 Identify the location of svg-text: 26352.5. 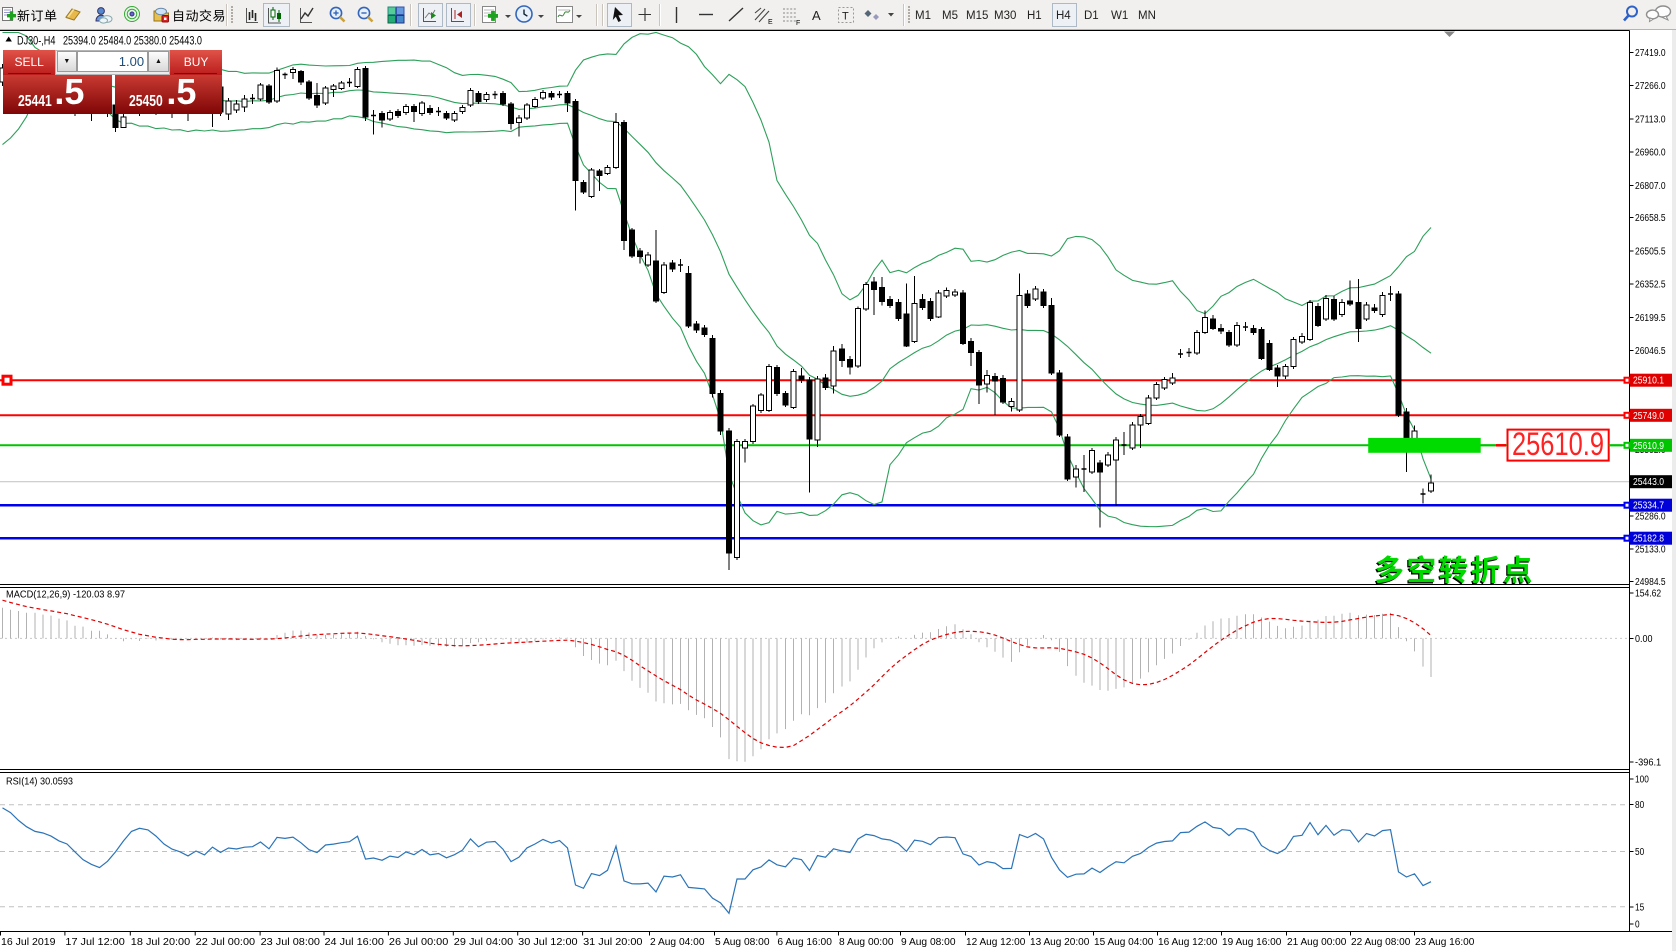
(1650, 285).